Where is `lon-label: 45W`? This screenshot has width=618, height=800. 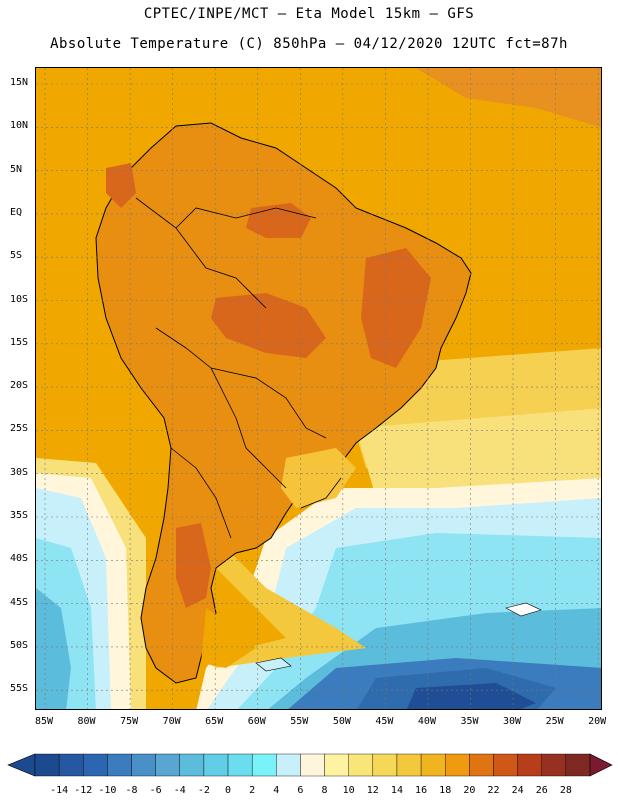 lon-label: 45W is located at coordinates (384, 721).